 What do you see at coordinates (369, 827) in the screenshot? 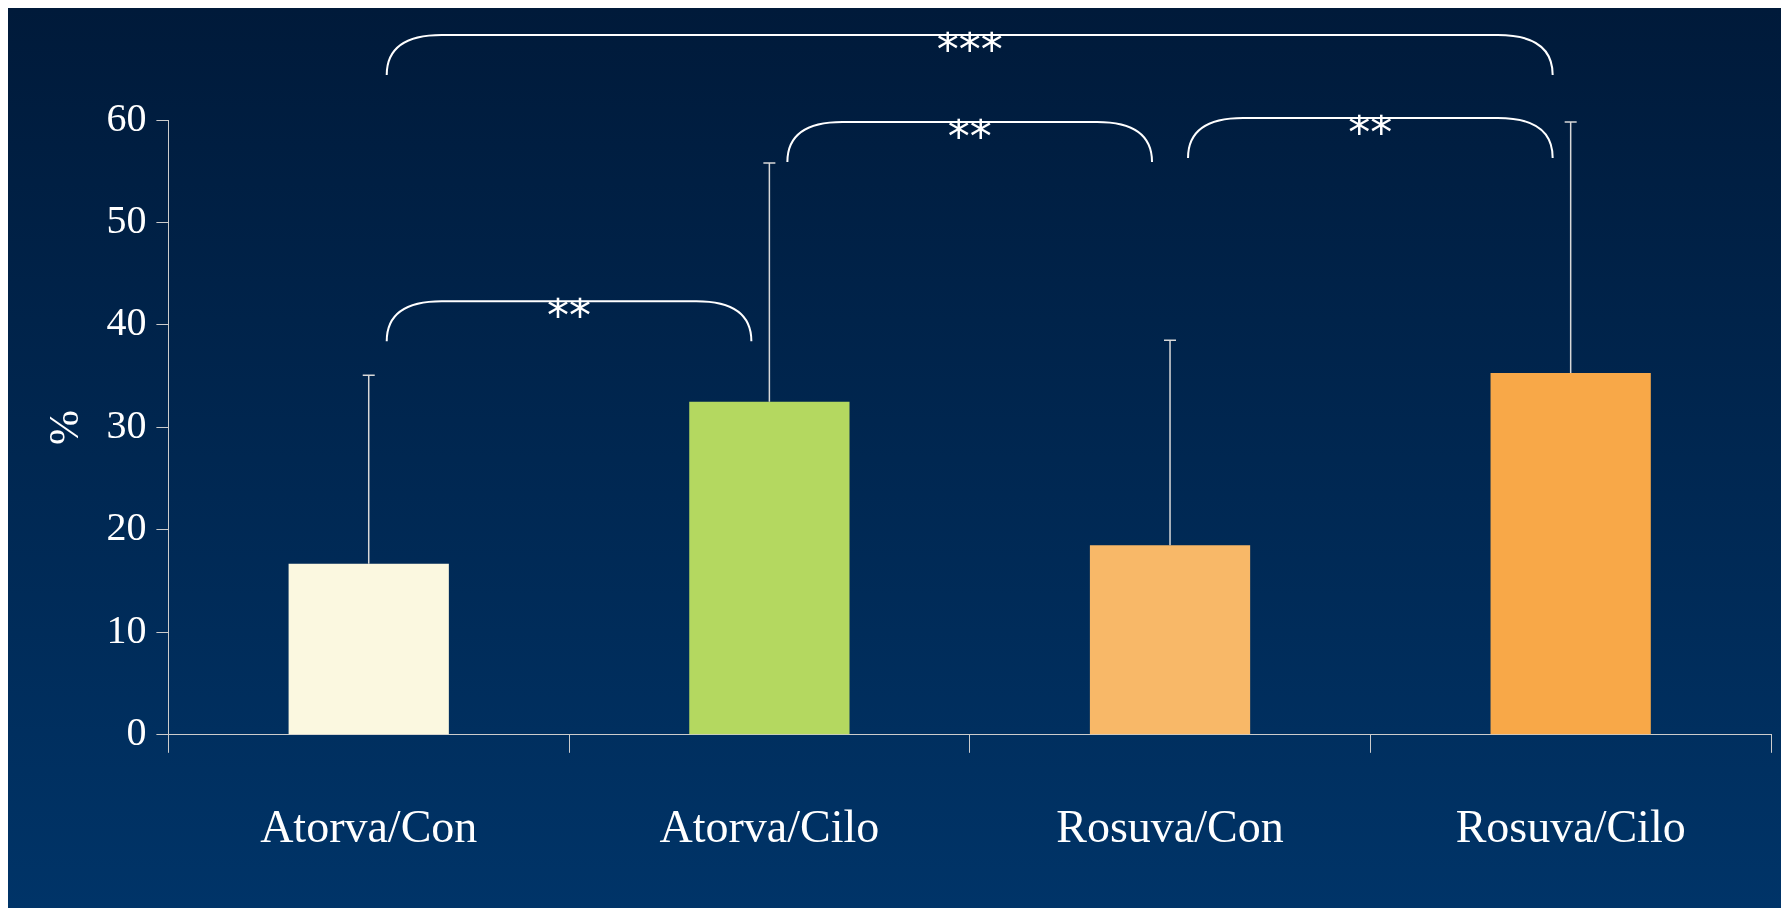
I see `x-tick-label: Atorva/Con` at bounding box center [369, 827].